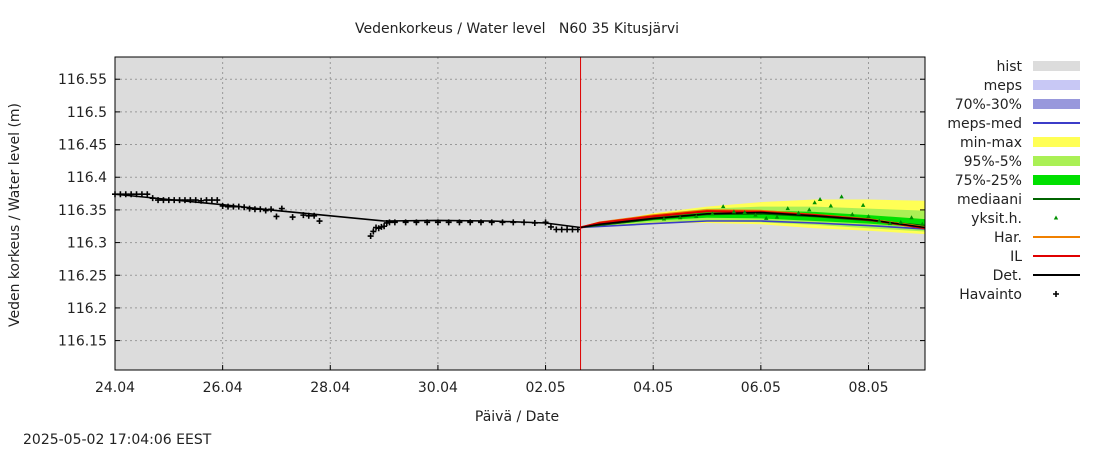 The width and height of the screenshot is (1100, 450). What do you see at coordinates (991, 143) in the screenshot?
I see `legend-label: min-max` at bounding box center [991, 143].